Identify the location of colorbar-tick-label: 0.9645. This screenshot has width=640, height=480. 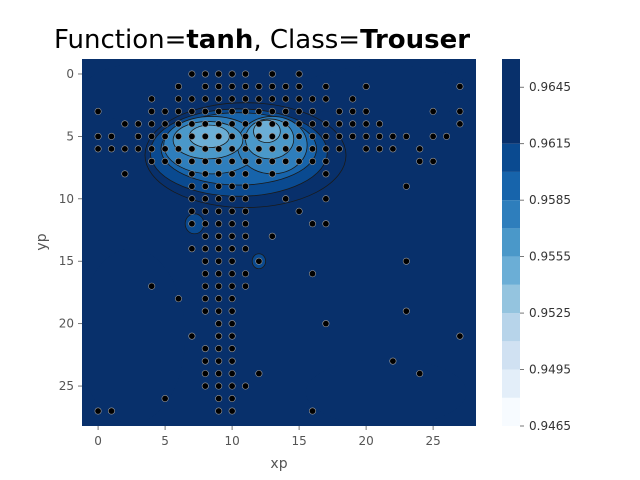
(550, 87).